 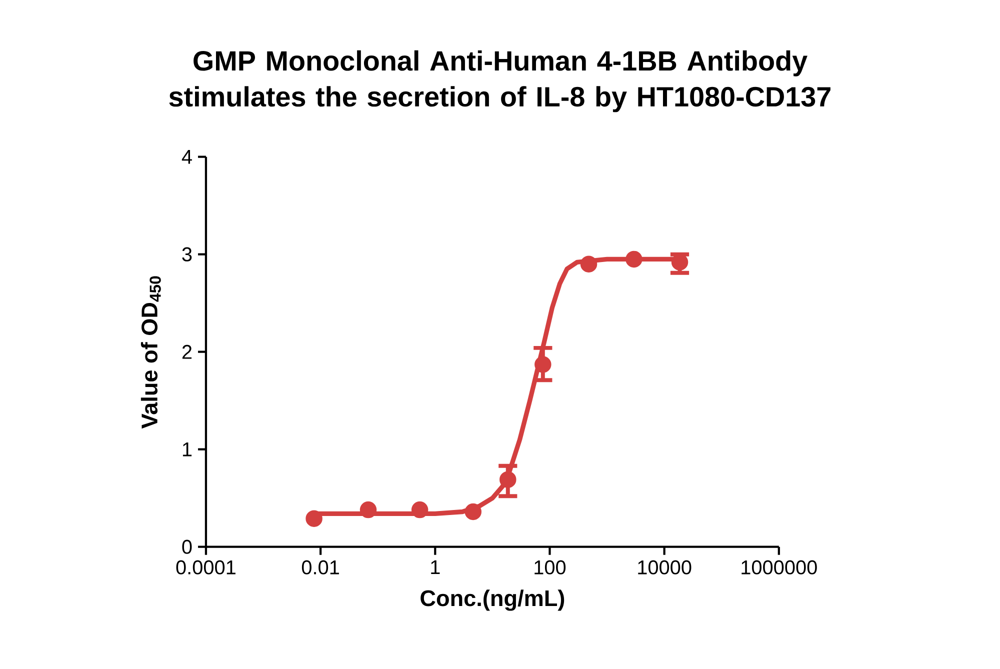 I want to click on x-tick-label: 1000000, so click(x=779, y=567).